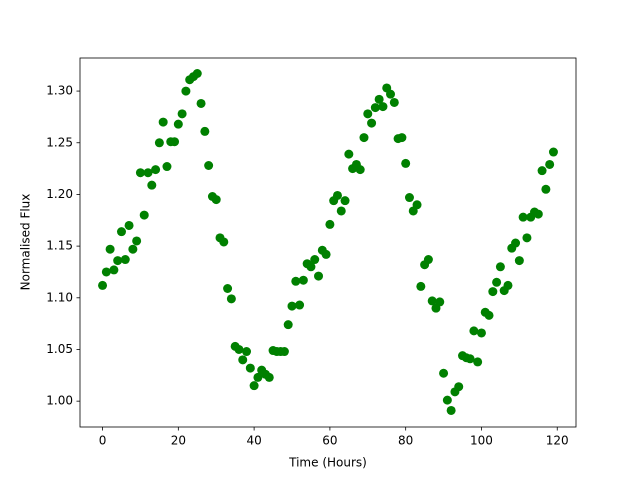 The height and width of the screenshot is (480, 640). I want to click on y-tick-label: 1.20, so click(59, 194).